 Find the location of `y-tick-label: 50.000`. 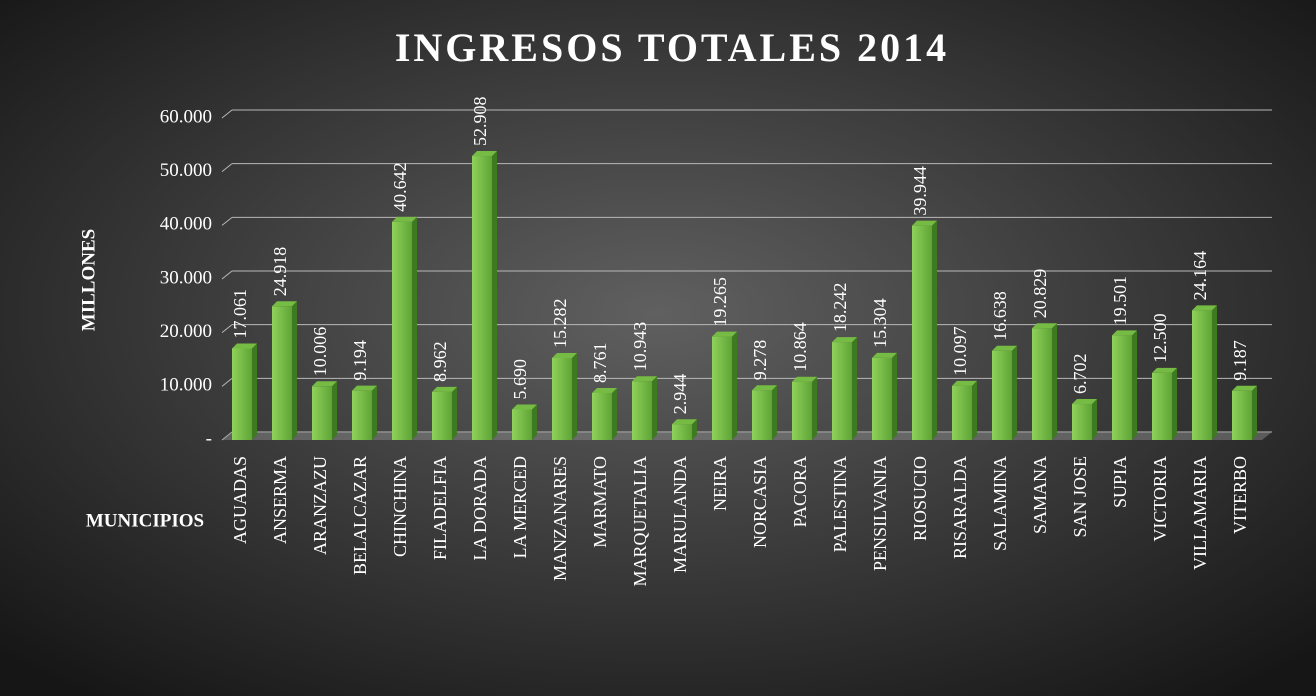

y-tick-label: 50.000 is located at coordinates (186, 170).